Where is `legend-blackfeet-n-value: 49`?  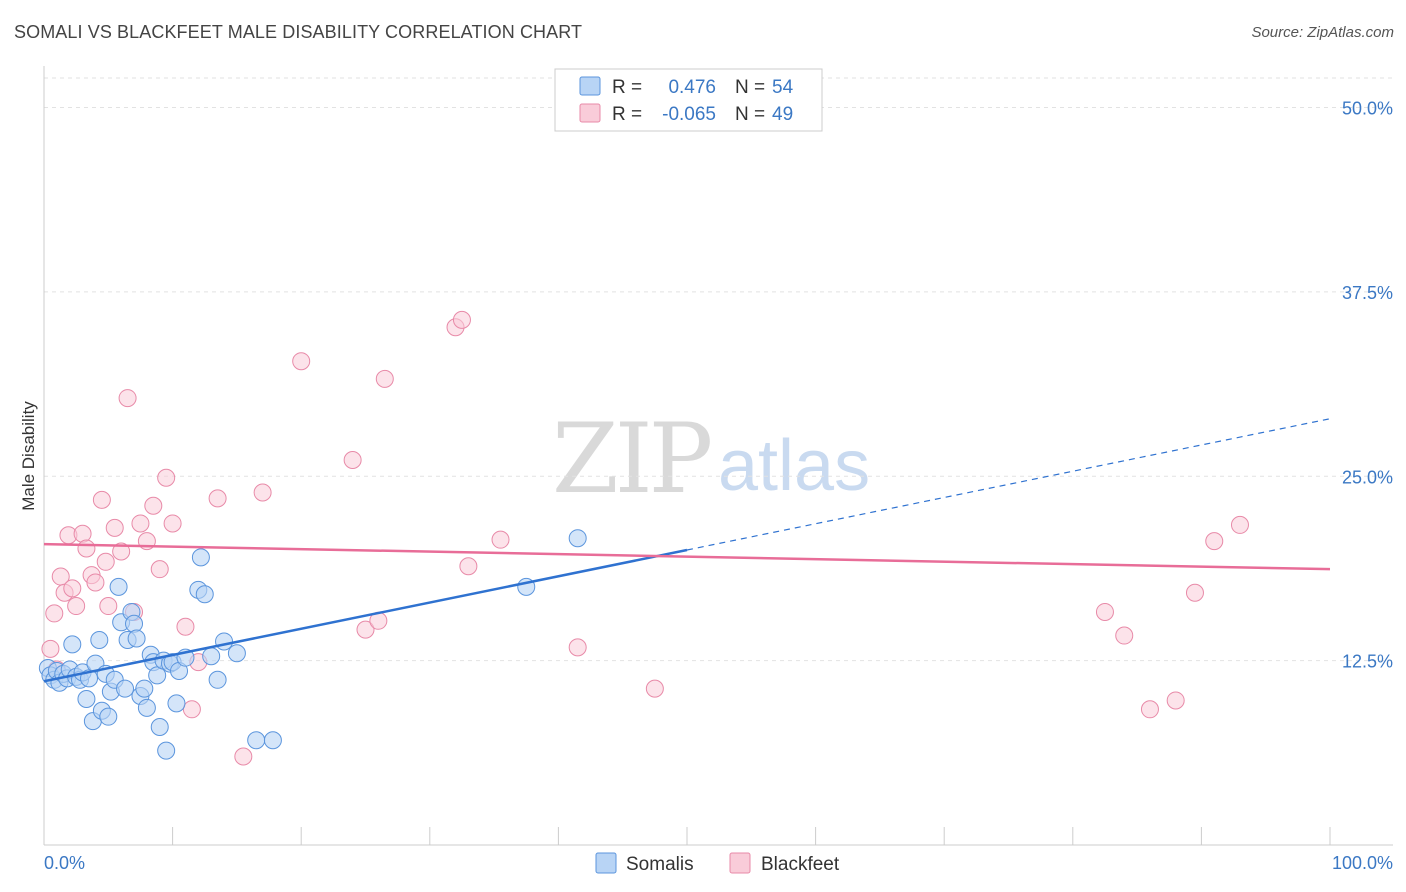
legend-blackfeet-n-value: 49 is located at coordinates (782, 114).